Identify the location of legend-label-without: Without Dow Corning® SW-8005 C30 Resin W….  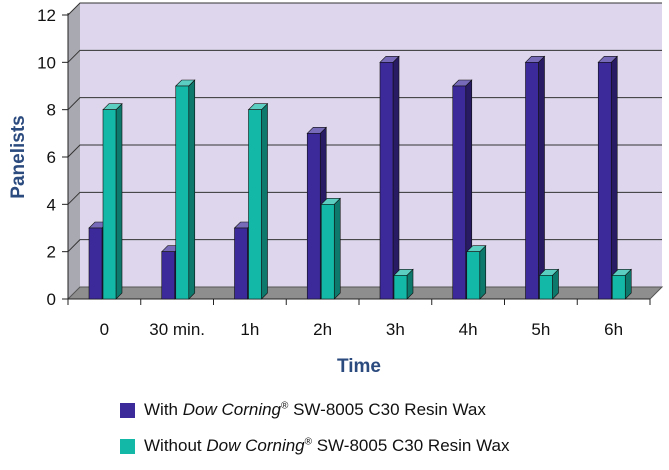
(327, 445).